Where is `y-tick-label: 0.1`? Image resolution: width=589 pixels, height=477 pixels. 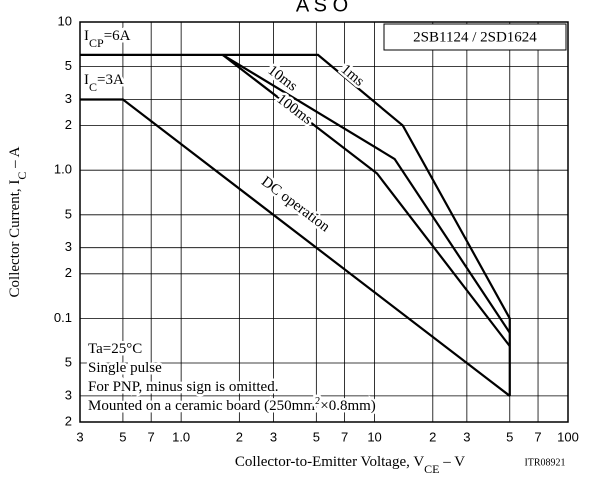
y-tick-label: 0.1 is located at coordinates (63, 317).